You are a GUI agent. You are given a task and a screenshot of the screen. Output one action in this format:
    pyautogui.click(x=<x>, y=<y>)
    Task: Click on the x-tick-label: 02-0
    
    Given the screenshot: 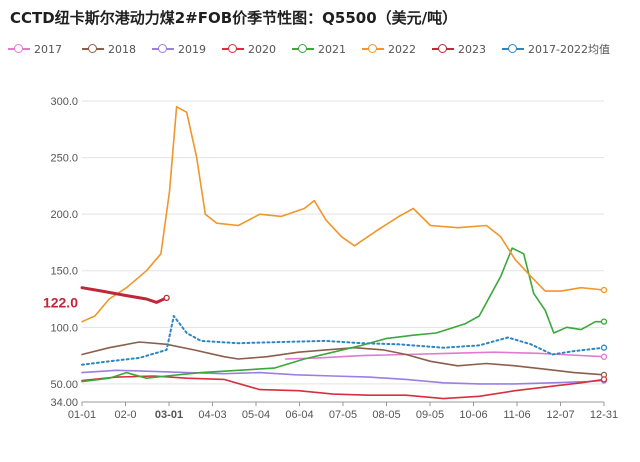 What is the action you would take?
    pyautogui.click(x=125, y=415)
    